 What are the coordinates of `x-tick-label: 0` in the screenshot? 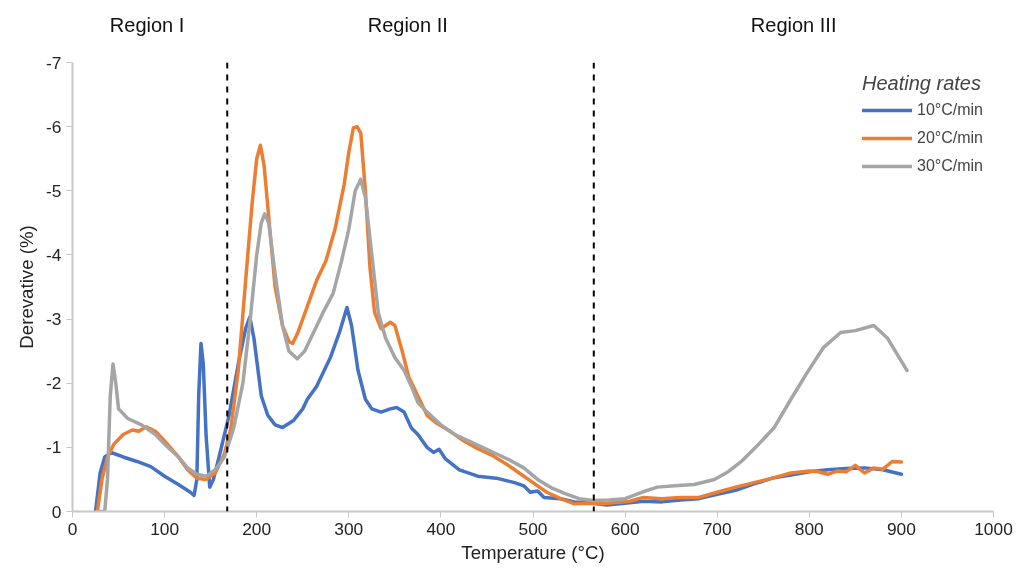 It's located at (72, 528).